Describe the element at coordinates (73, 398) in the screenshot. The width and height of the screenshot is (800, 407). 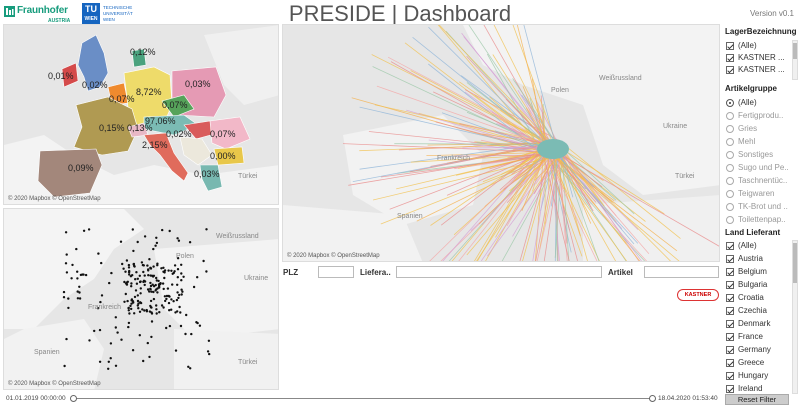
I see `timeline-start-handle` at that location.